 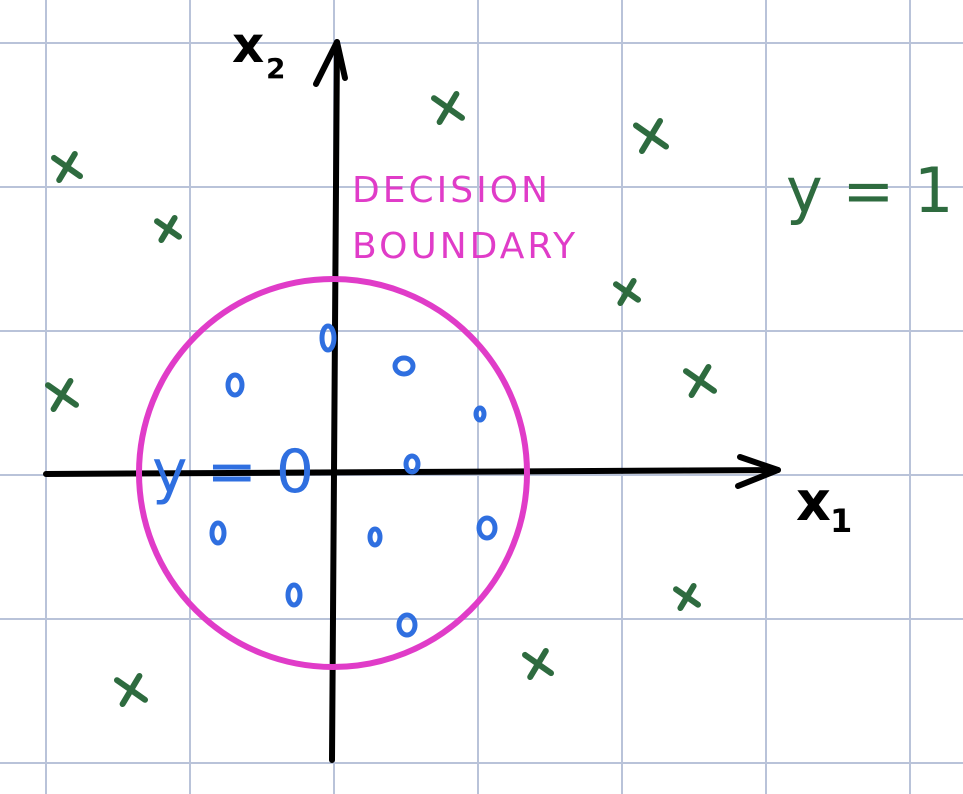 I want to click on class-zero-markers, so click(x=353, y=480).